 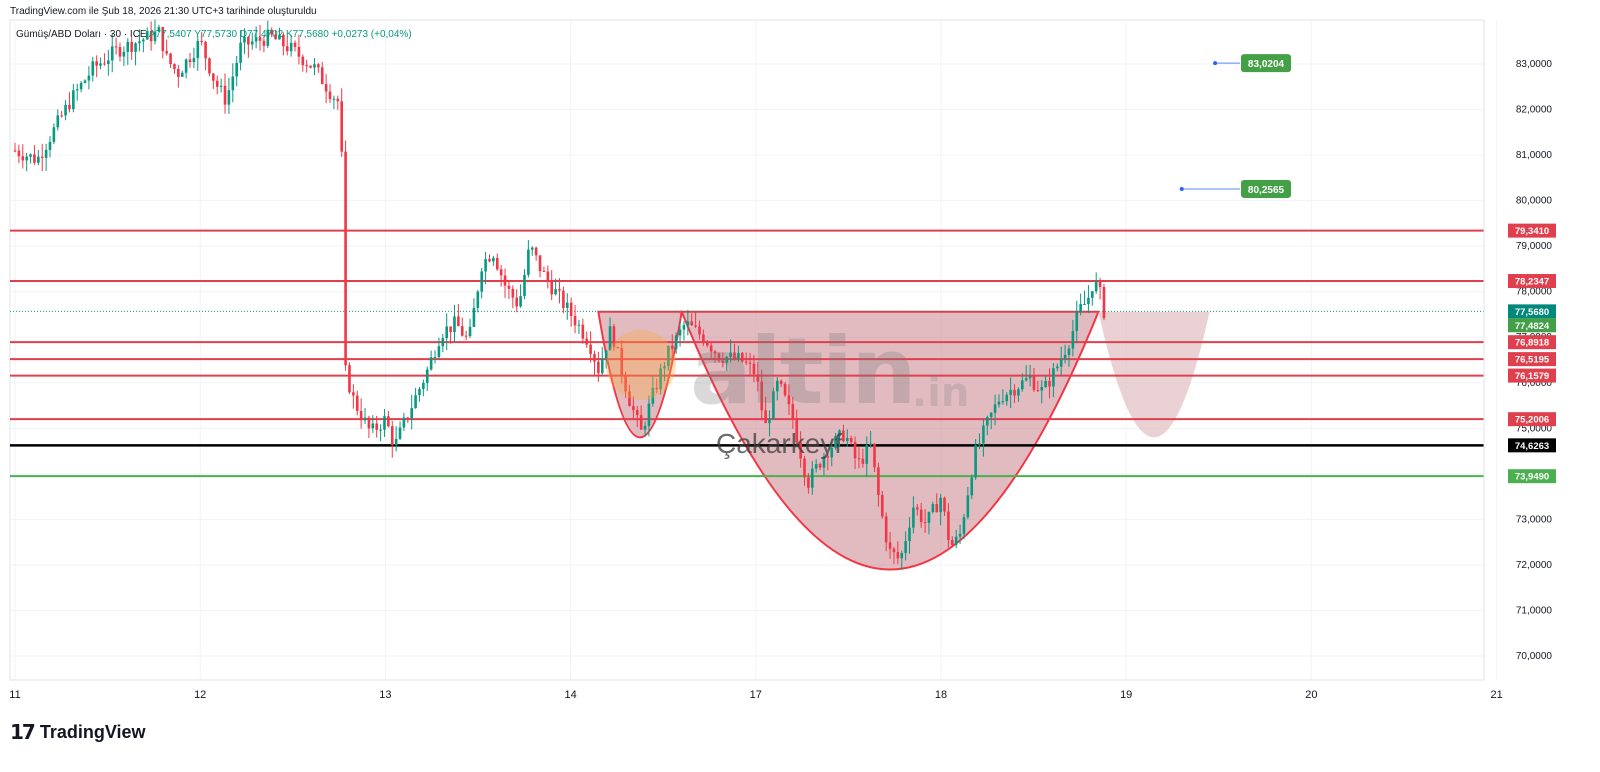 I want to click on y-tick-label: 79,0000, so click(x=1534, y=246).